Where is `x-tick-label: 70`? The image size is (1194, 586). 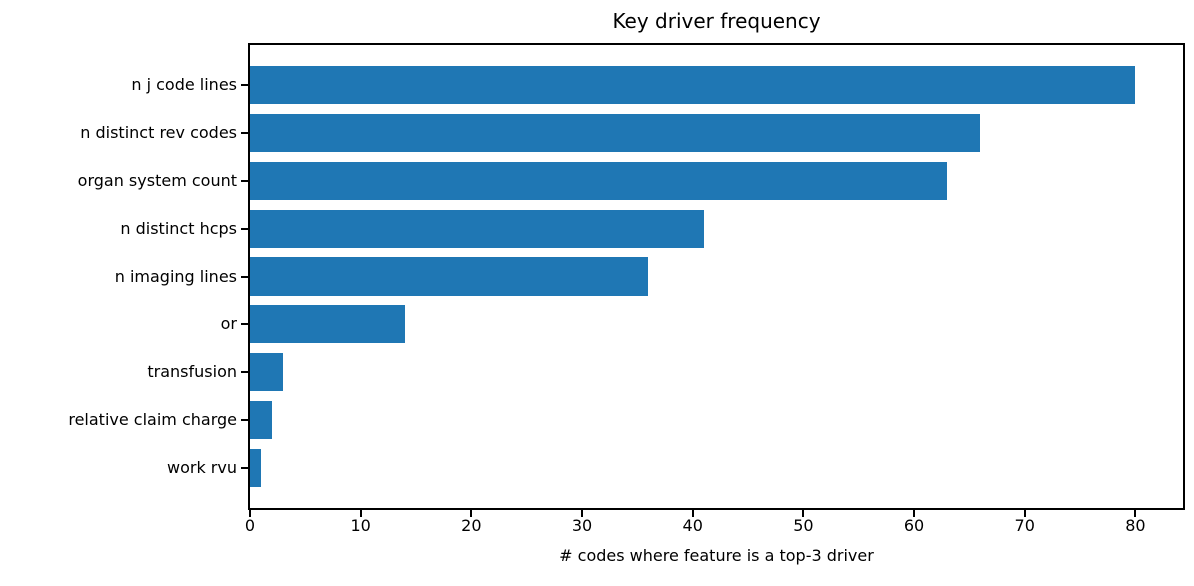
x-tick-label: 70 is located at coordinates (1024, 525).